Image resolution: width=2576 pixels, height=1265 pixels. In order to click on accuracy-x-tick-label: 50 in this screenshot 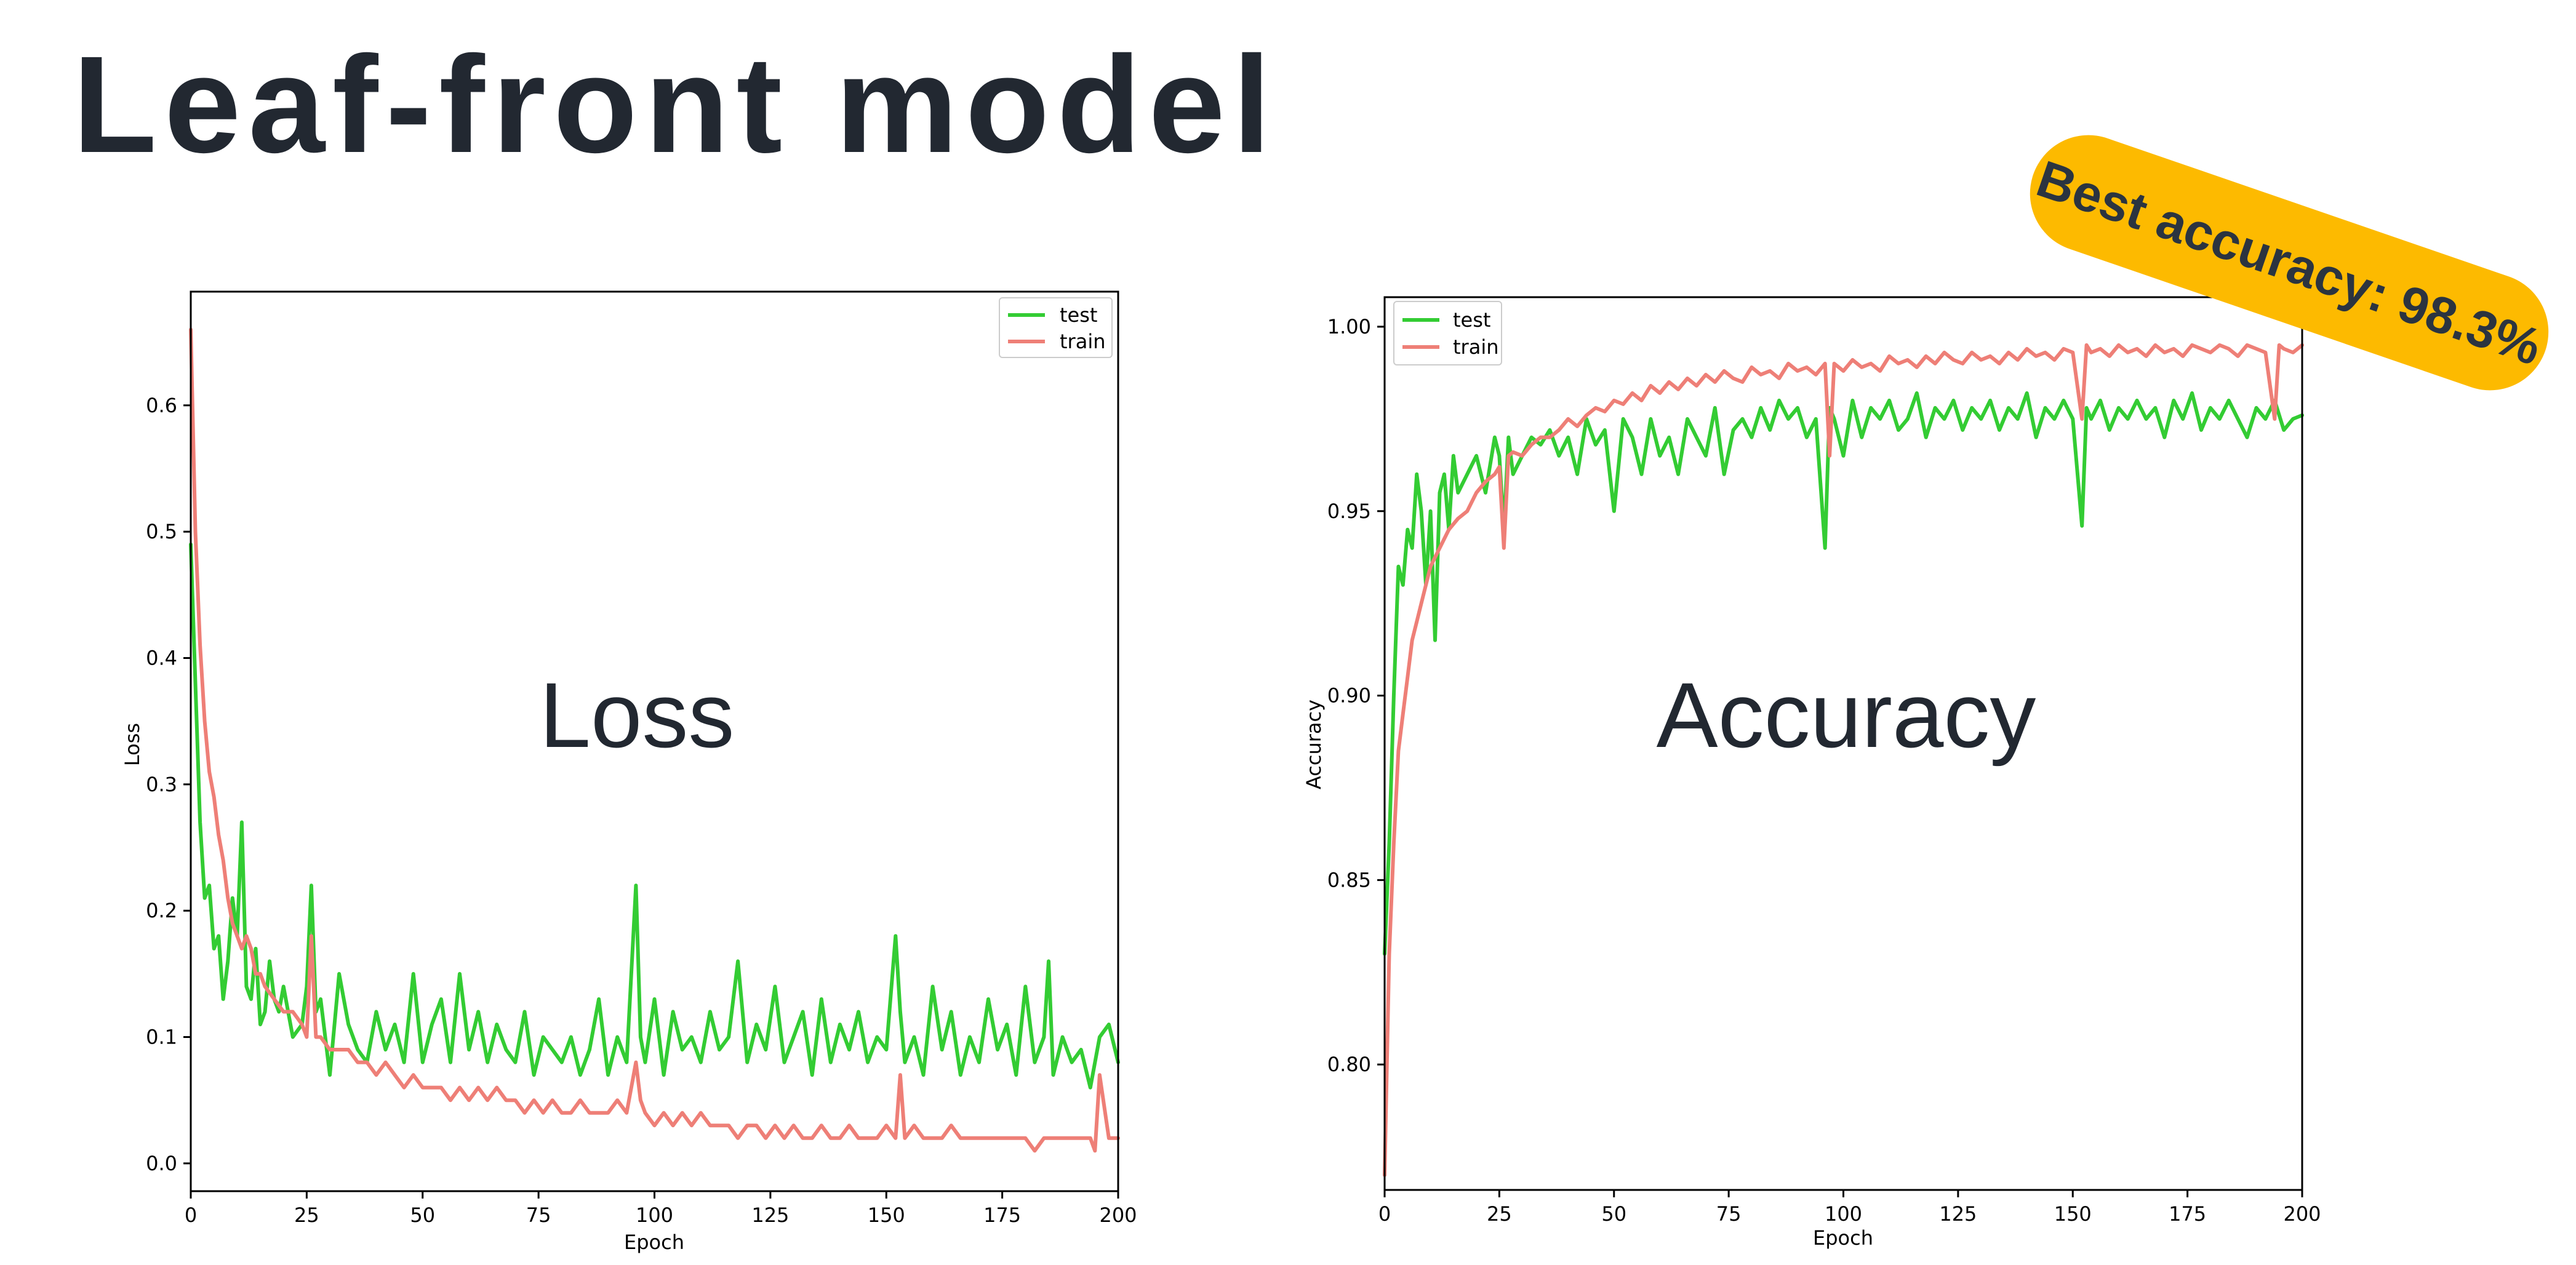, I will do `click(1613, 1214)`.